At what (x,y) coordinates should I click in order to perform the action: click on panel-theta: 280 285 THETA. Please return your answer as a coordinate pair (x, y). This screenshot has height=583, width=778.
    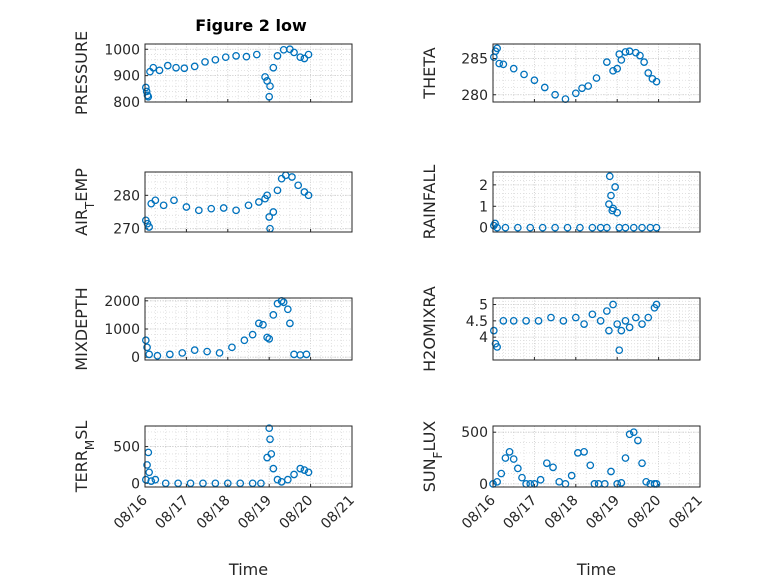
    Looking at the image, I should click on (560, 73).